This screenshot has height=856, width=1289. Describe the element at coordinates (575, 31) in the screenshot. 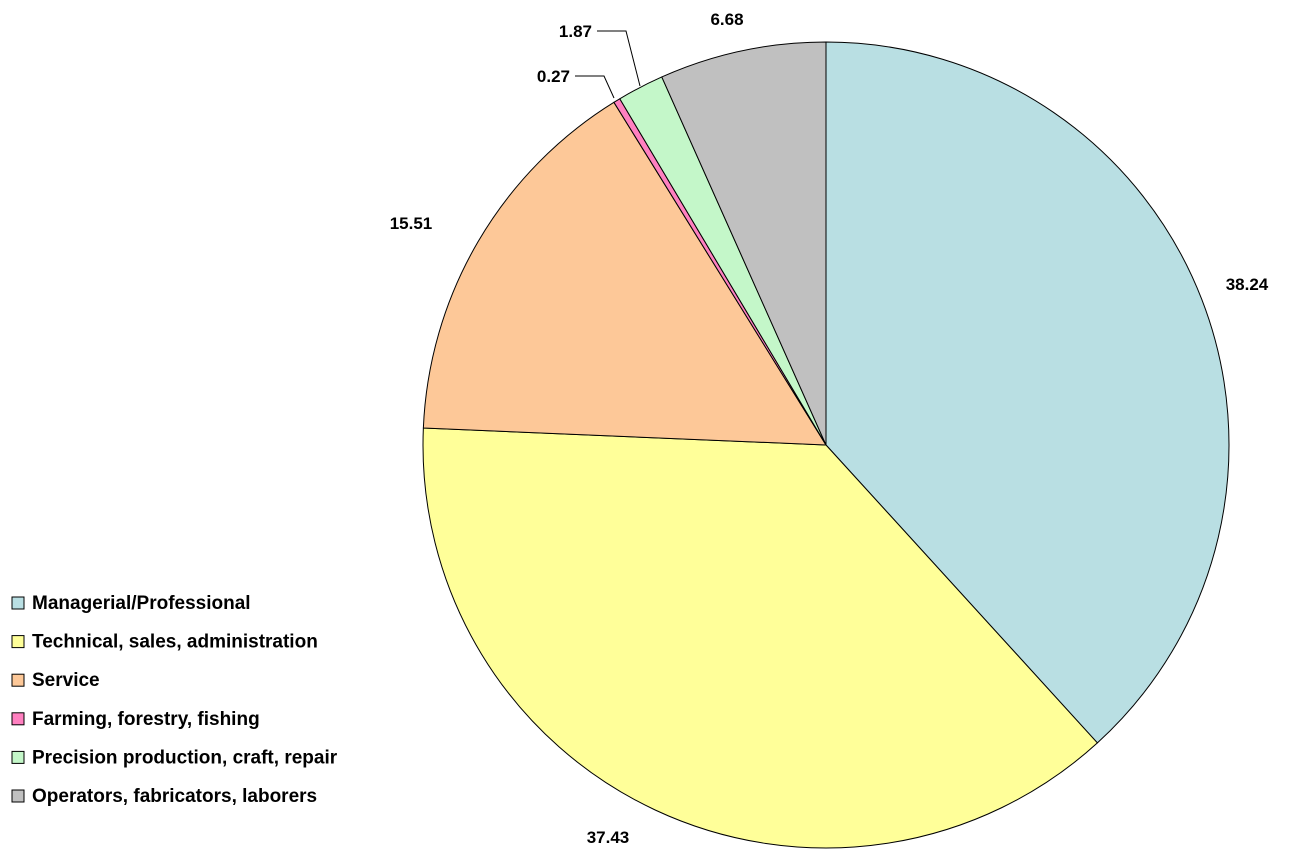

I see `data-label-precision-production-craft-repair: 1.87` at that location.